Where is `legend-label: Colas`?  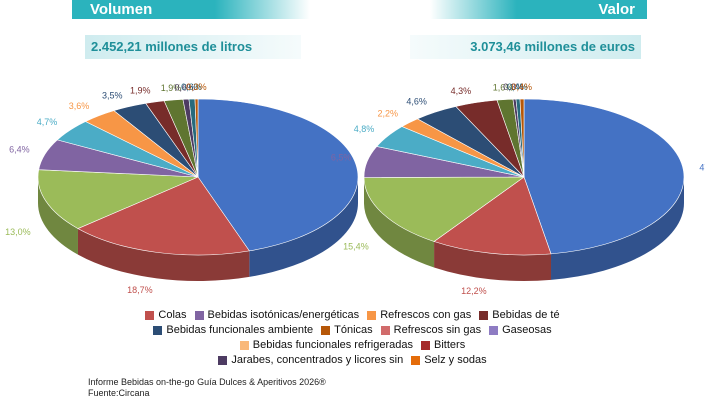 legend-label: Colas is located at coordinates (172, 315).